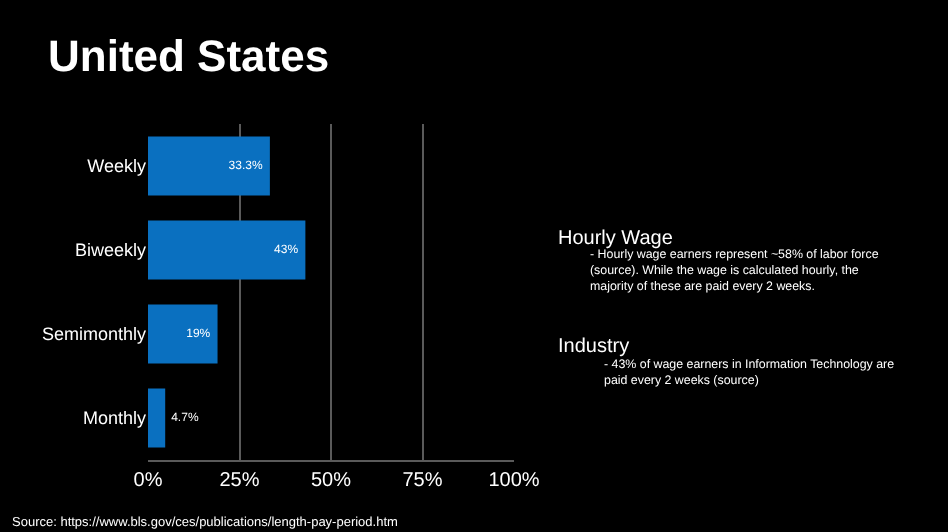 The width and height of the screenshot is (948, 532). I want to click on chart-title: United States, so click(189, 55).